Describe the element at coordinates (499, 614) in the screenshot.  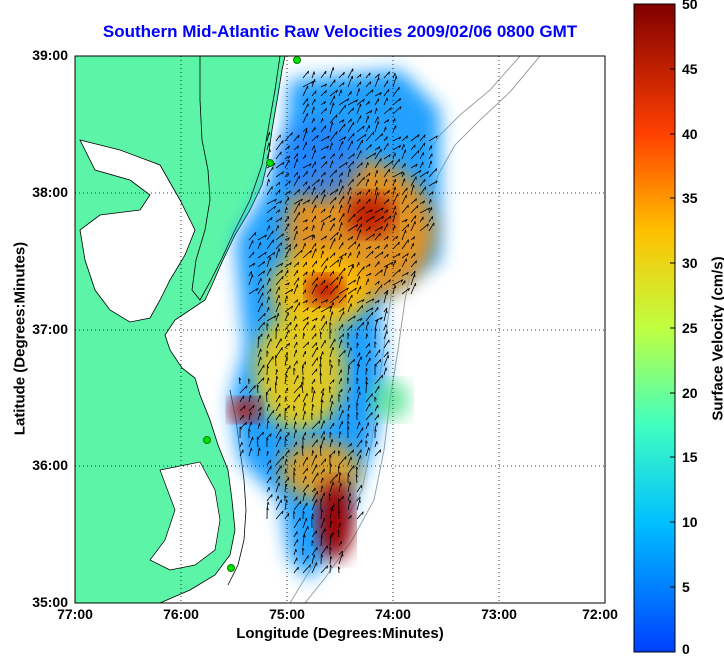
I see `x-tick-label: 73:00` at that location.